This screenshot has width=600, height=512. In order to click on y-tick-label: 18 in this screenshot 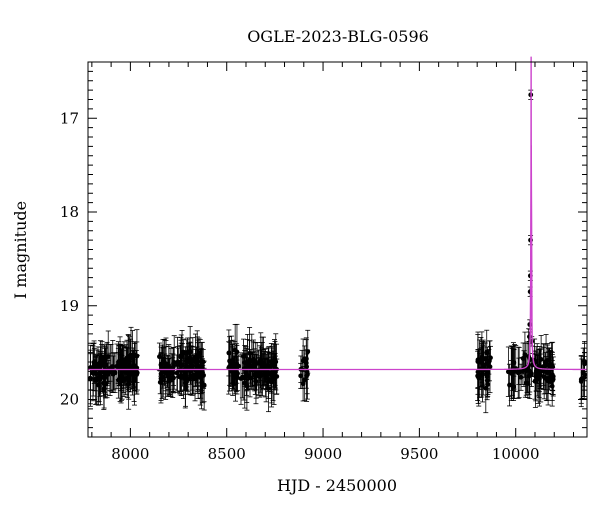, I will do `click(69, 212)`.